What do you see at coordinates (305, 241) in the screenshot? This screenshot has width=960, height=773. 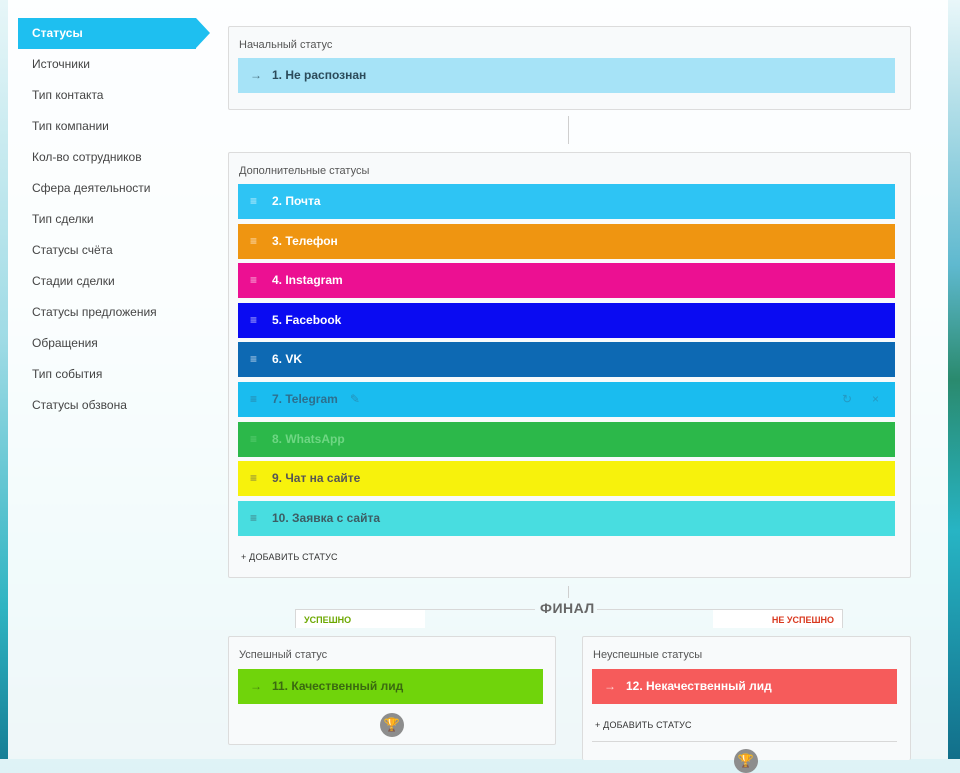 I see `status-label: 3. Телефон` at bounding box center [305, 241].